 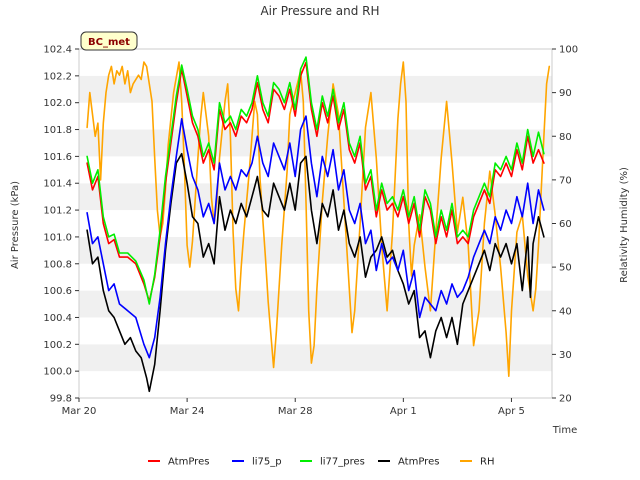 I want to click on x-axis-ticks: Mar 20 Mar 24 Mar 28 Apr 1 Apr 5, so click(x=293, y=407).